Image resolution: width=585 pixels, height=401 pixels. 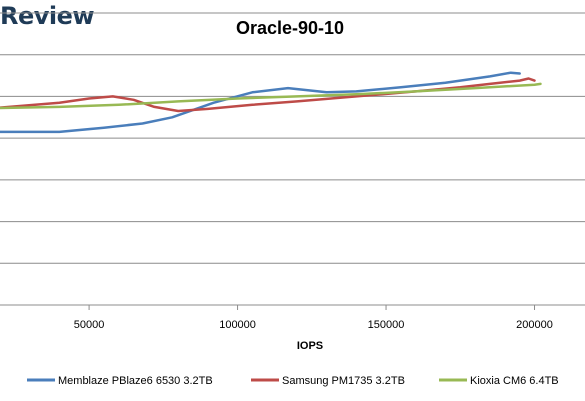 I want to click on legend-label-2: Kioxia CM6 6.4TB, so click(x=514, y=381).